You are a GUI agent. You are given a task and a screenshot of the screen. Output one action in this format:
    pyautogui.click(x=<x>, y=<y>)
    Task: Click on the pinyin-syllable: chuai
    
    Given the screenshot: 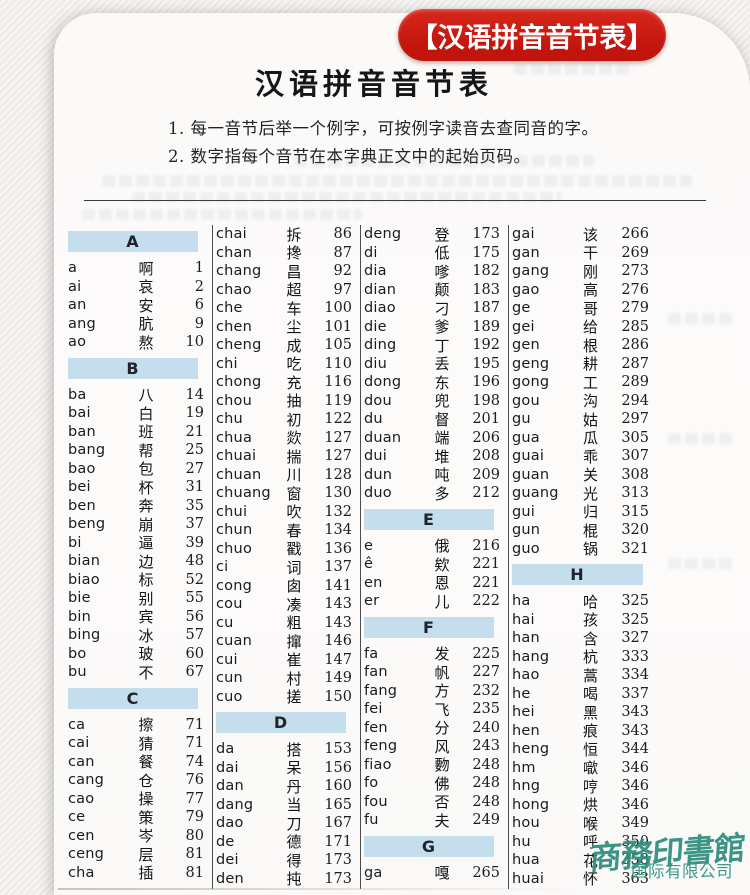 What is the action you would take?
    pyautogui.click(x=236, y=456)
    